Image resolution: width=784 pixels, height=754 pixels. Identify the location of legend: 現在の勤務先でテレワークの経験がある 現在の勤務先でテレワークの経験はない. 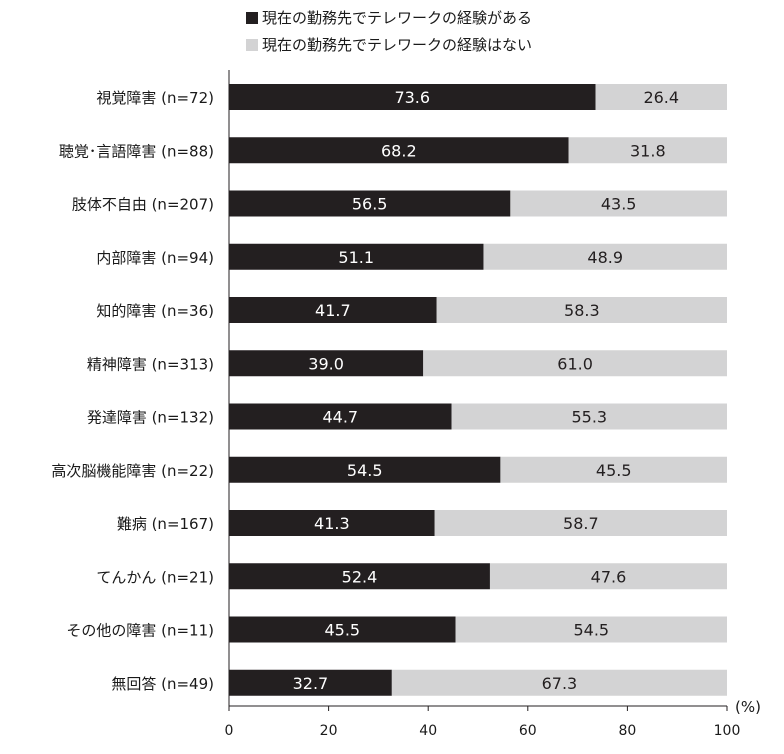
(389, 31).